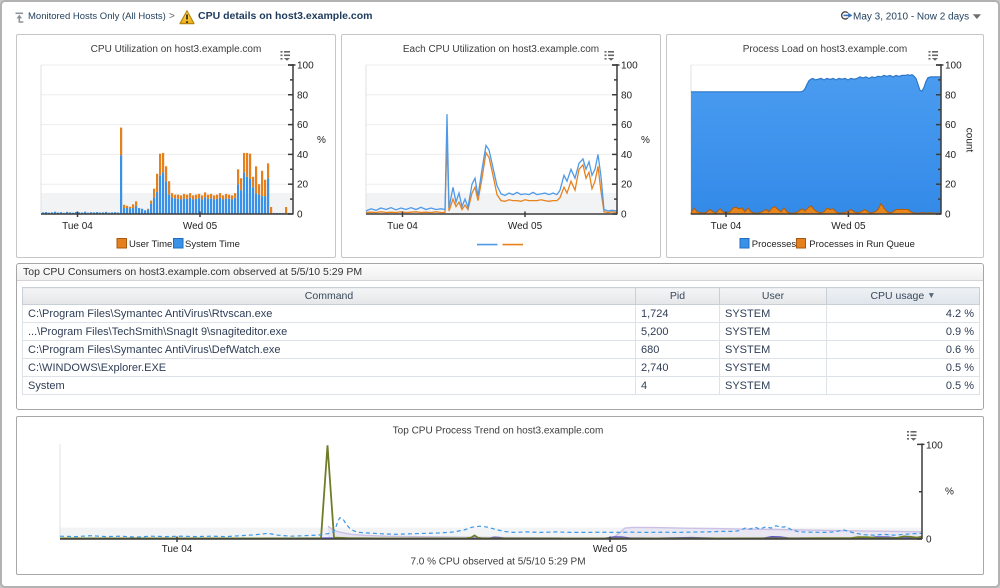  What do you see at coordinates (911, 17) in the screenshot?
I see `svg-text: May 3, 2010 - Now 2 days` at bounding box center [911, 17].